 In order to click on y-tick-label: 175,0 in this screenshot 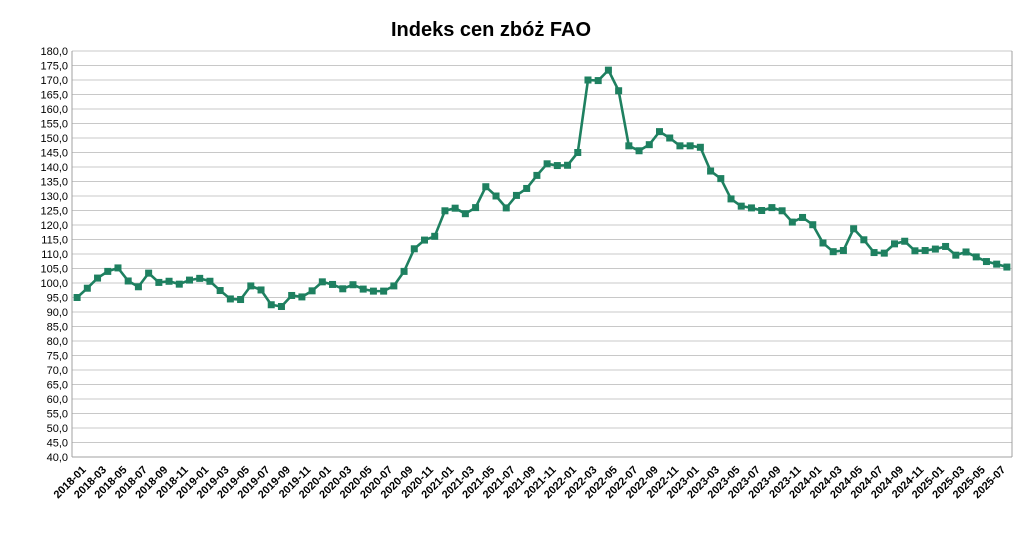, I will do `click(54, 67)`.